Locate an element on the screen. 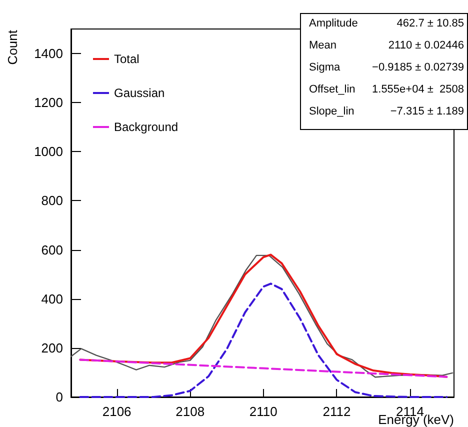 The image size is (468, 427). annotation: Amplitude is located at coordinates (333, 24).